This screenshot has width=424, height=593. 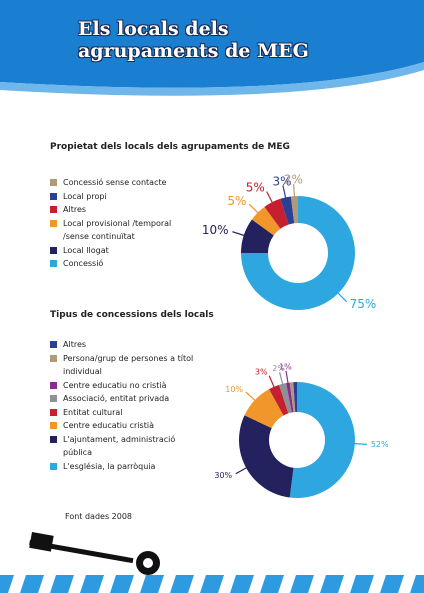 I want to click on source: Font dades 2008, so click(x=99, y=516).